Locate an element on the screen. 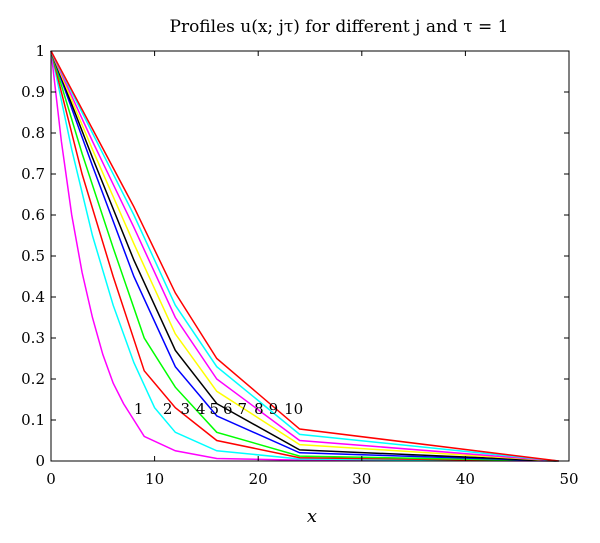 This screenshot has height=543, width=600. y-tick-label: 0.6 is located at coordinates (33, 215).